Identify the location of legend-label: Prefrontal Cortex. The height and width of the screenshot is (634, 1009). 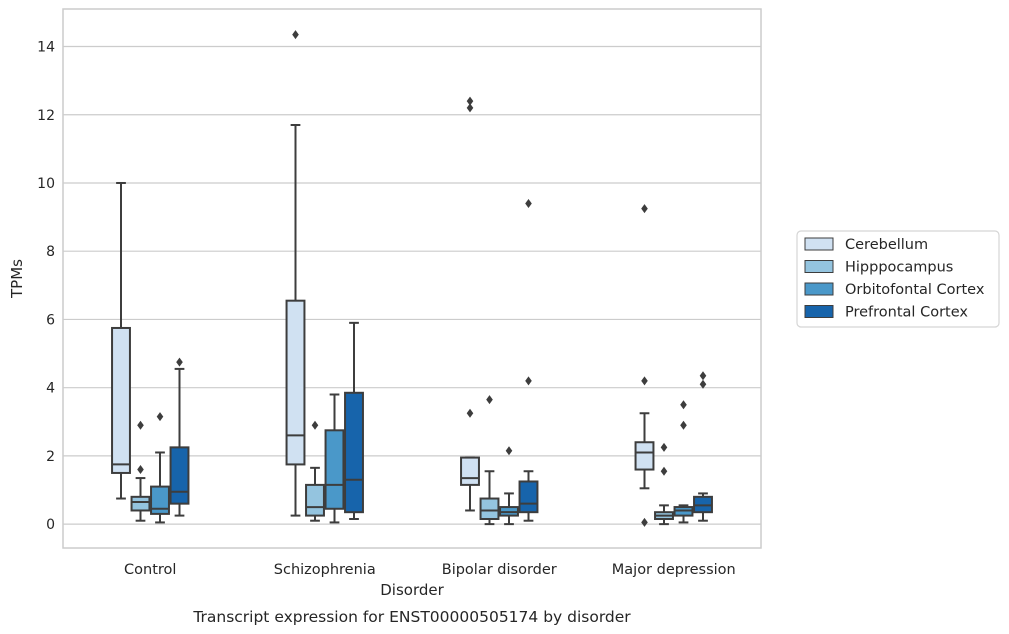
(906, 313).